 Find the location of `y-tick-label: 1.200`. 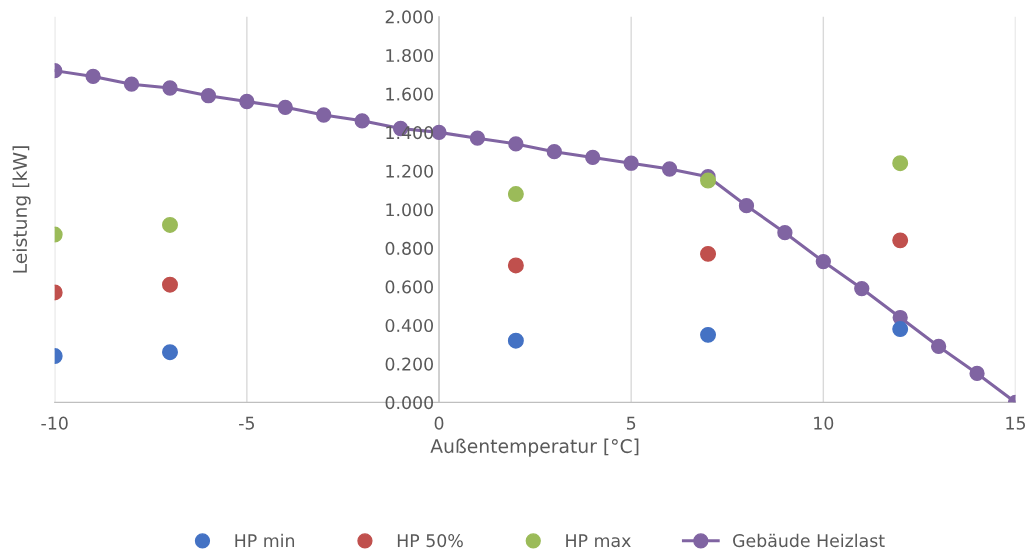

y-tick-label: 1.200 is located at coordinates (409, 171).